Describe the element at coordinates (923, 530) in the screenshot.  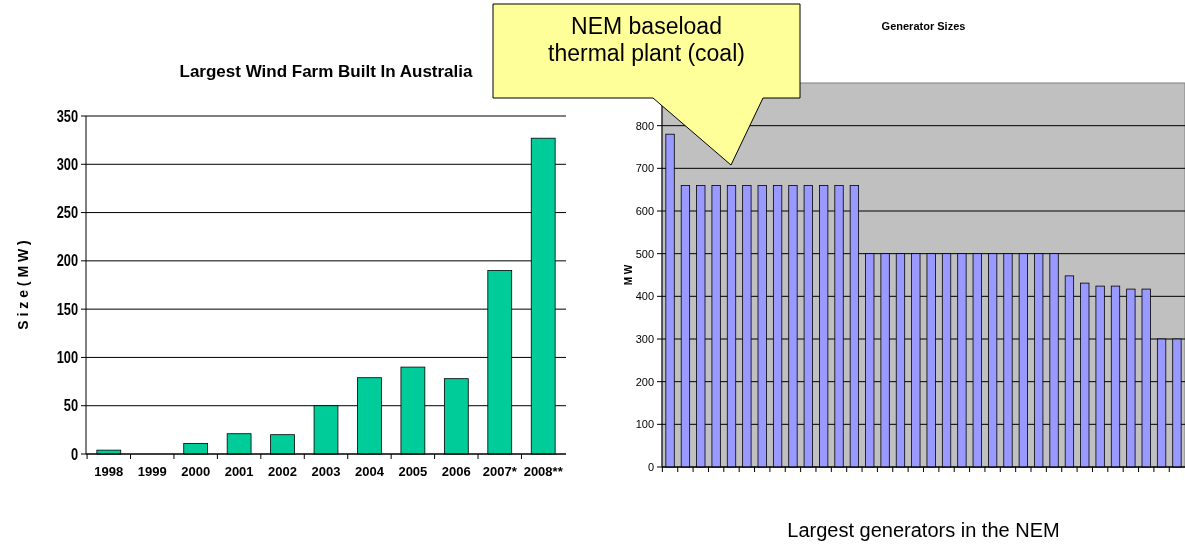
I see `x-axis-title: Largest generators in the NEM` at that location.